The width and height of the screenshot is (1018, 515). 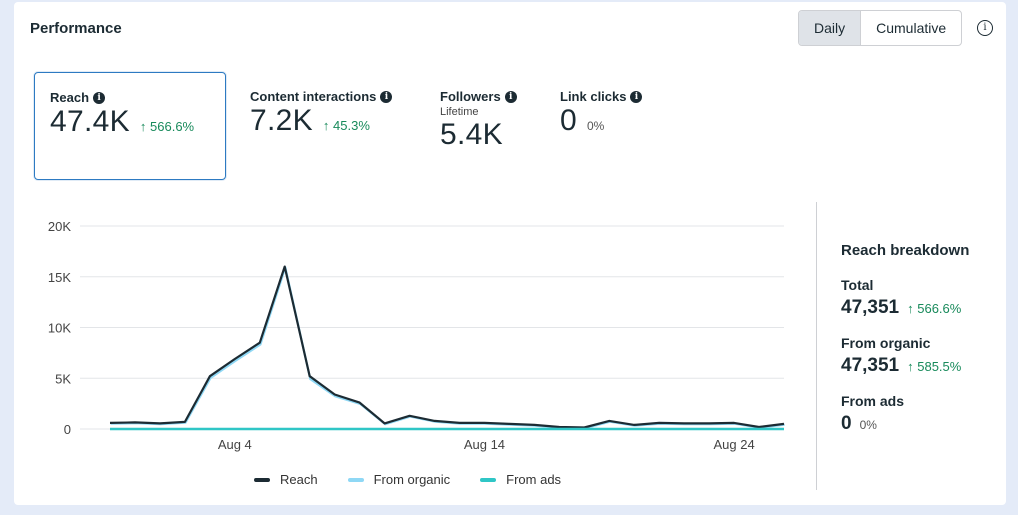 What do you see at coordinates (870, 365) in the screenshot?
I see `breakdown-organic-value: 47,351` at bounding box center [870, 365].